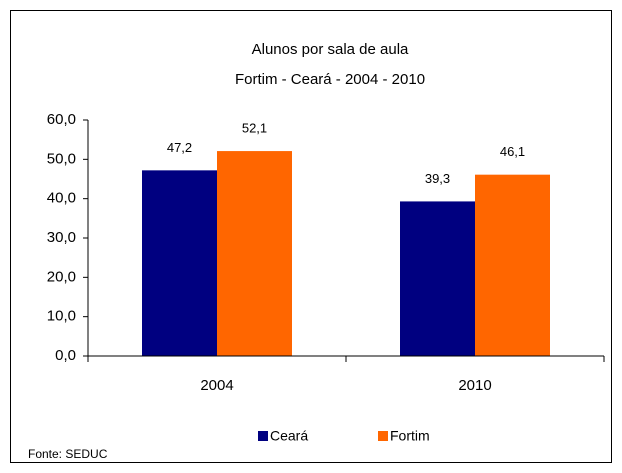  What do you see at coordinates (179, 147) in the screenshot?
I see `data-label: 47,2` at bounding box center [179, 147].